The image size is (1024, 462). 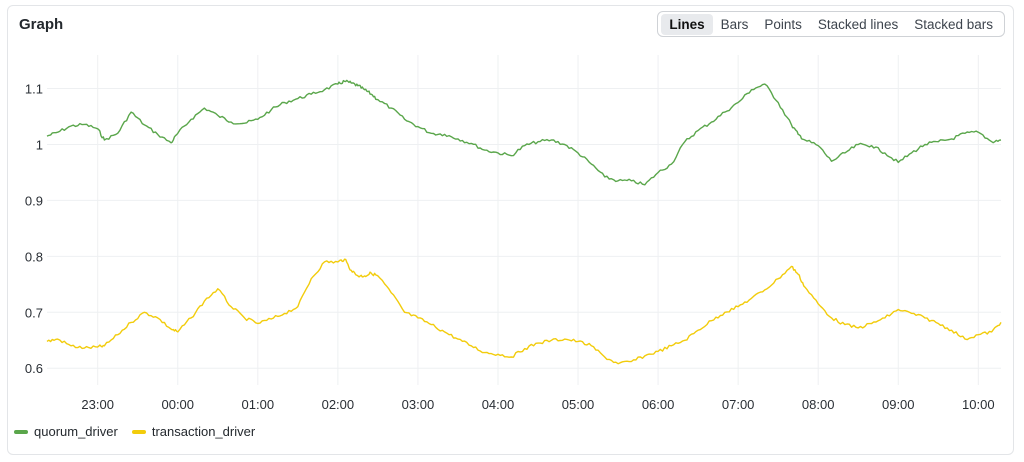 What do you see at coordinates (97, 404) in the screenshot?
I see `x-tick-label: 23:00` at bounding box center [97, 404].